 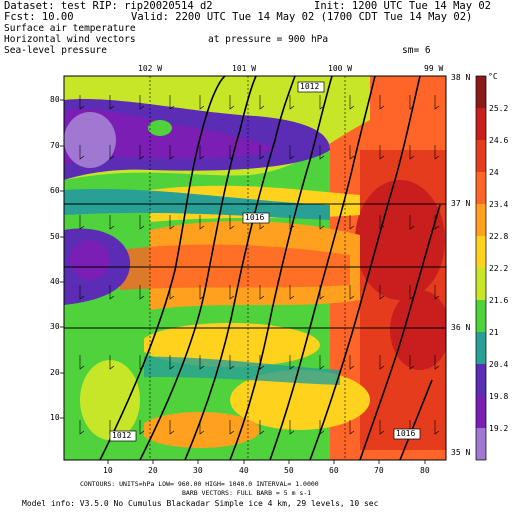 What do you see at coordinates (153, 470) in the screenshot?
I see `x-tick-label: 20` at bounding box center [153, 470].